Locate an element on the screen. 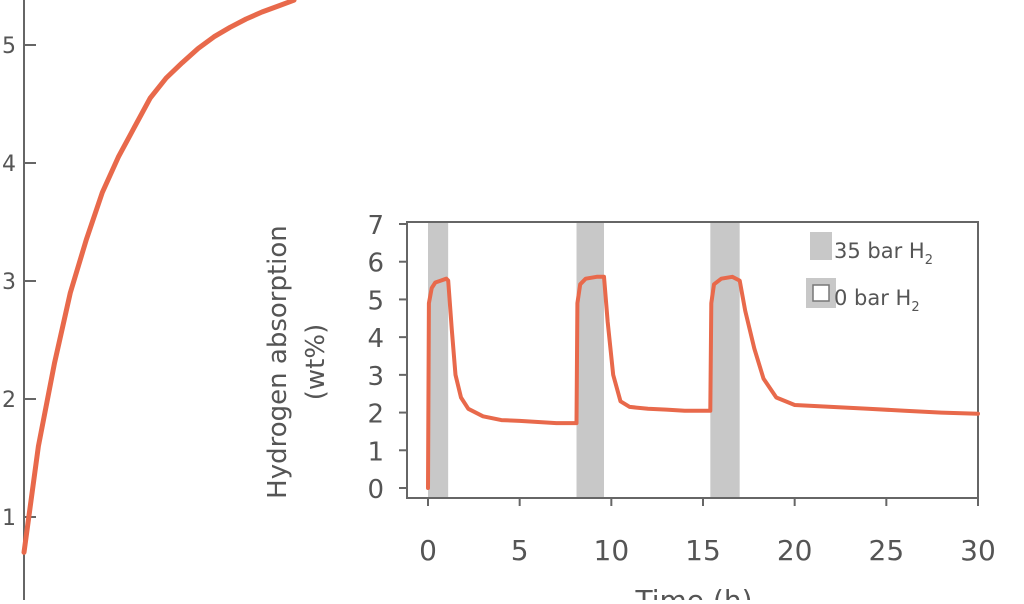 Image resolution: width=1024 pixels, height=604 pixels. inset-y-tick-label: 0 is located at coordinates (375, 490).